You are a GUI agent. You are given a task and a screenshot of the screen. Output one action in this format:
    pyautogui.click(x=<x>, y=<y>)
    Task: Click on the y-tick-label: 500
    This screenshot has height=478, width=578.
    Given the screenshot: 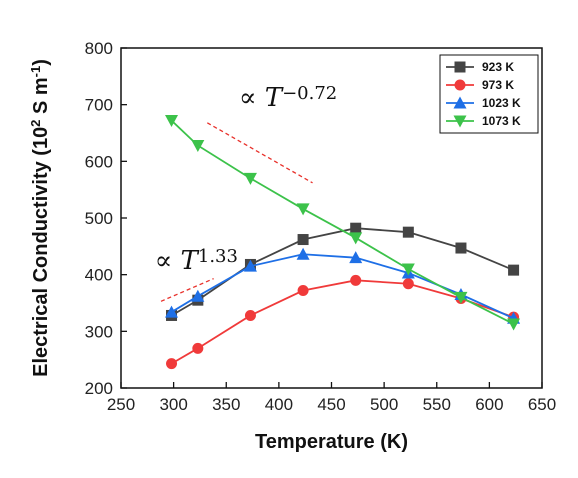 What is the action you would take?
    pyautogui.click(x=99, y=218)
    